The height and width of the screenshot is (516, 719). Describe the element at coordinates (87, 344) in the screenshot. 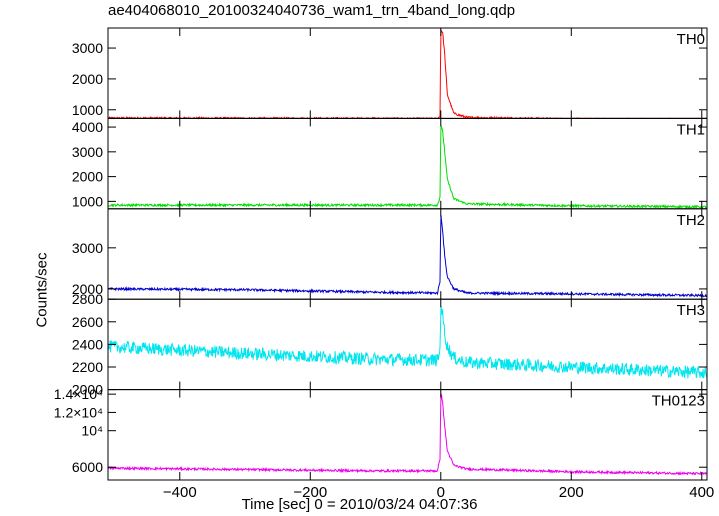

I see `y-tick-label: 2400` at that location.